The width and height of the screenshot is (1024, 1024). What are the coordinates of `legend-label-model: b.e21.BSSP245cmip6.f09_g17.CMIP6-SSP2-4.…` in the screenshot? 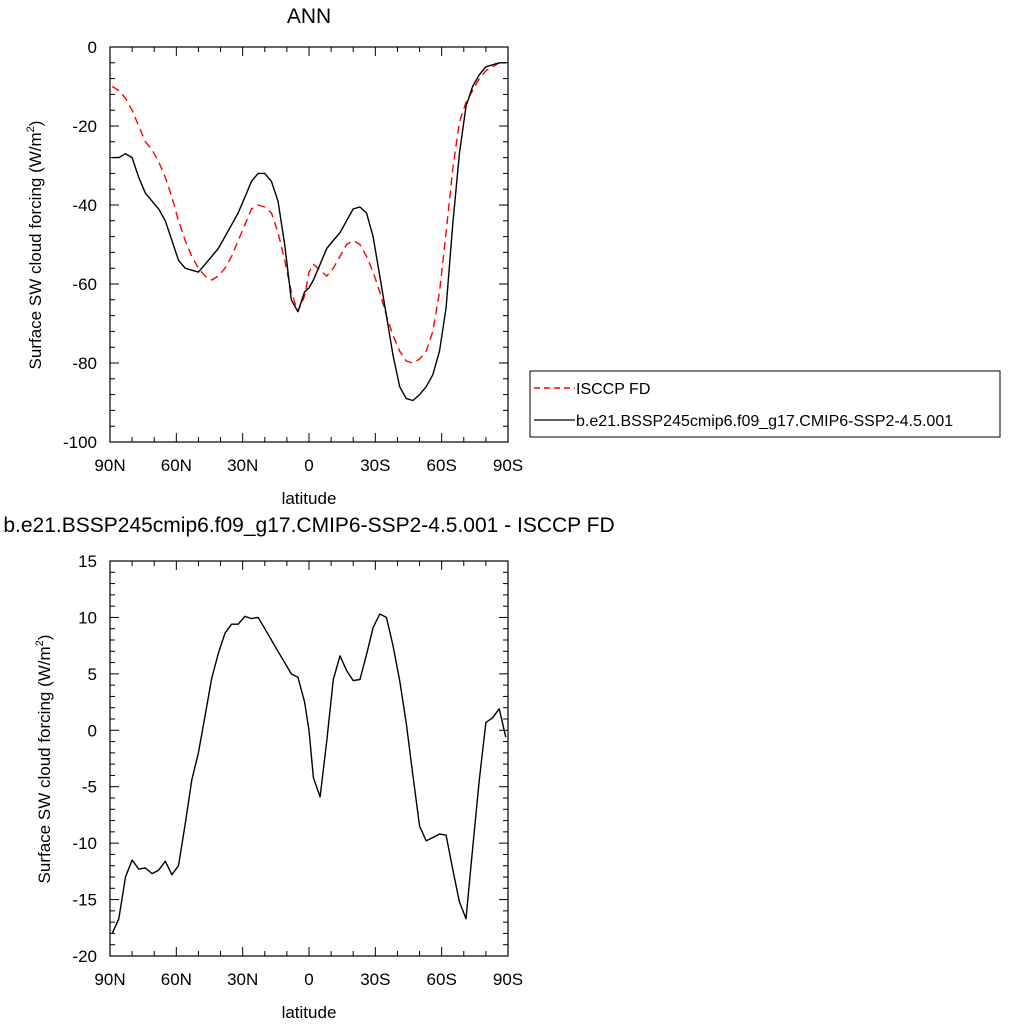 It's located at (764, 421).